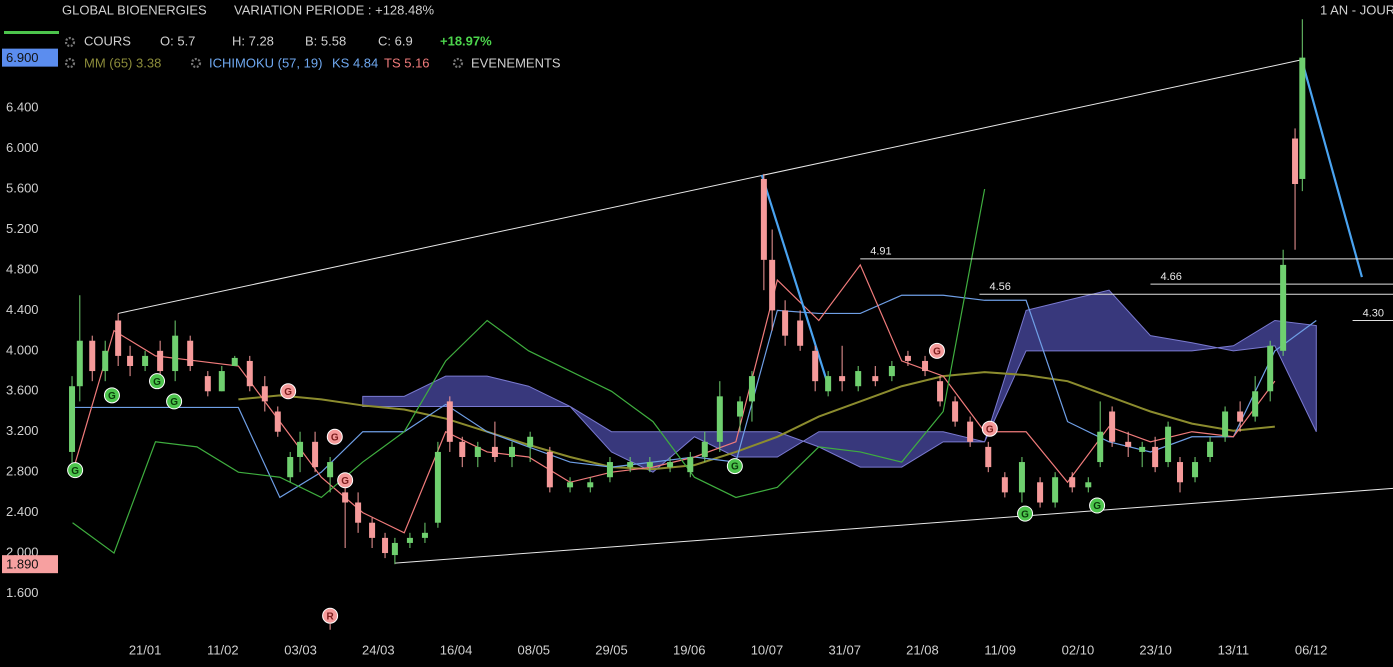  I want to click on period: 1 AN - JOUR, so click(1356, 9).